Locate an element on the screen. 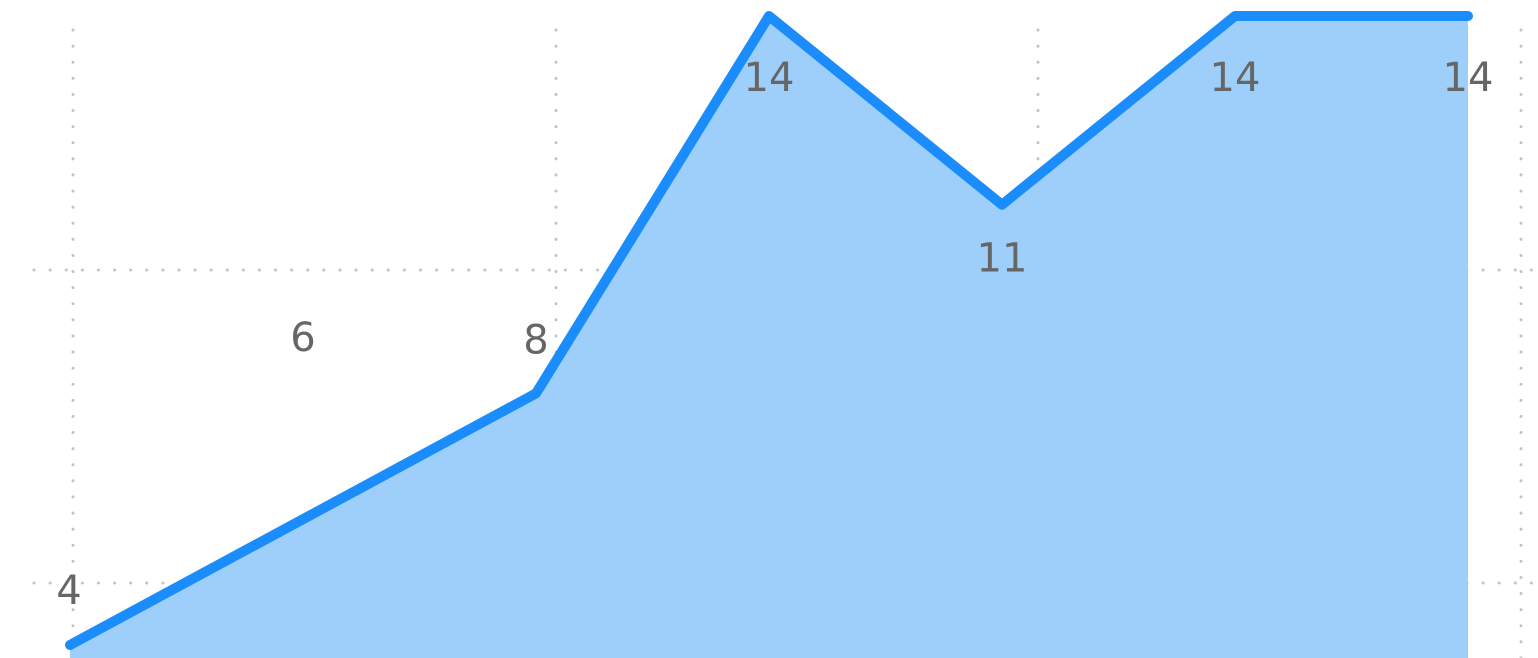 This screenshot has height=658, width=1538. data-label: 4 is located at coordinates (68, 591).